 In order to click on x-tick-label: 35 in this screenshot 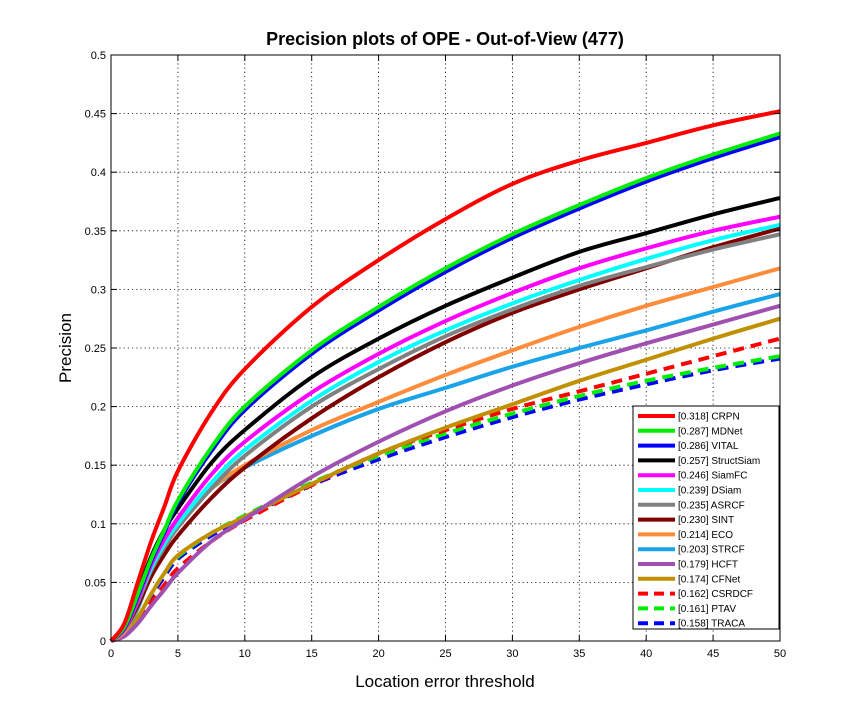, I will do `click(579, 654)`.